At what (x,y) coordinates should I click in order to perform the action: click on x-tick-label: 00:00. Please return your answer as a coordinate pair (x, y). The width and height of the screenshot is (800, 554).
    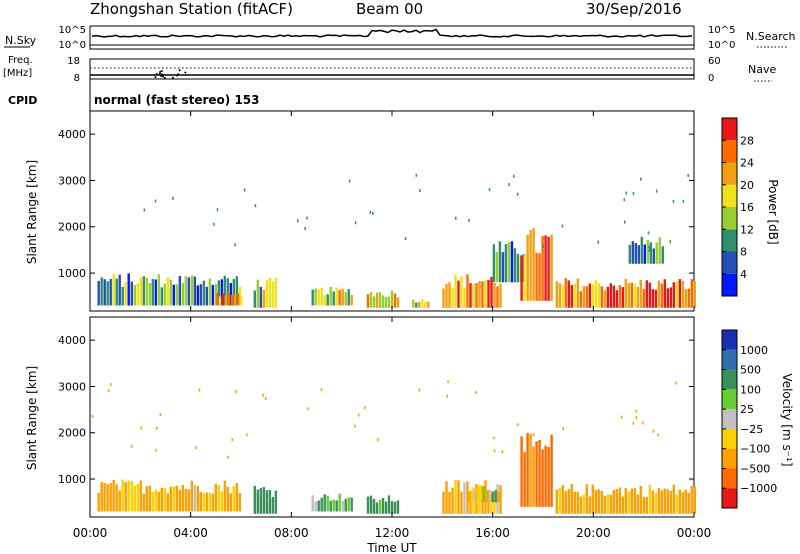
    Looking at the image, I should click on (694, 533).